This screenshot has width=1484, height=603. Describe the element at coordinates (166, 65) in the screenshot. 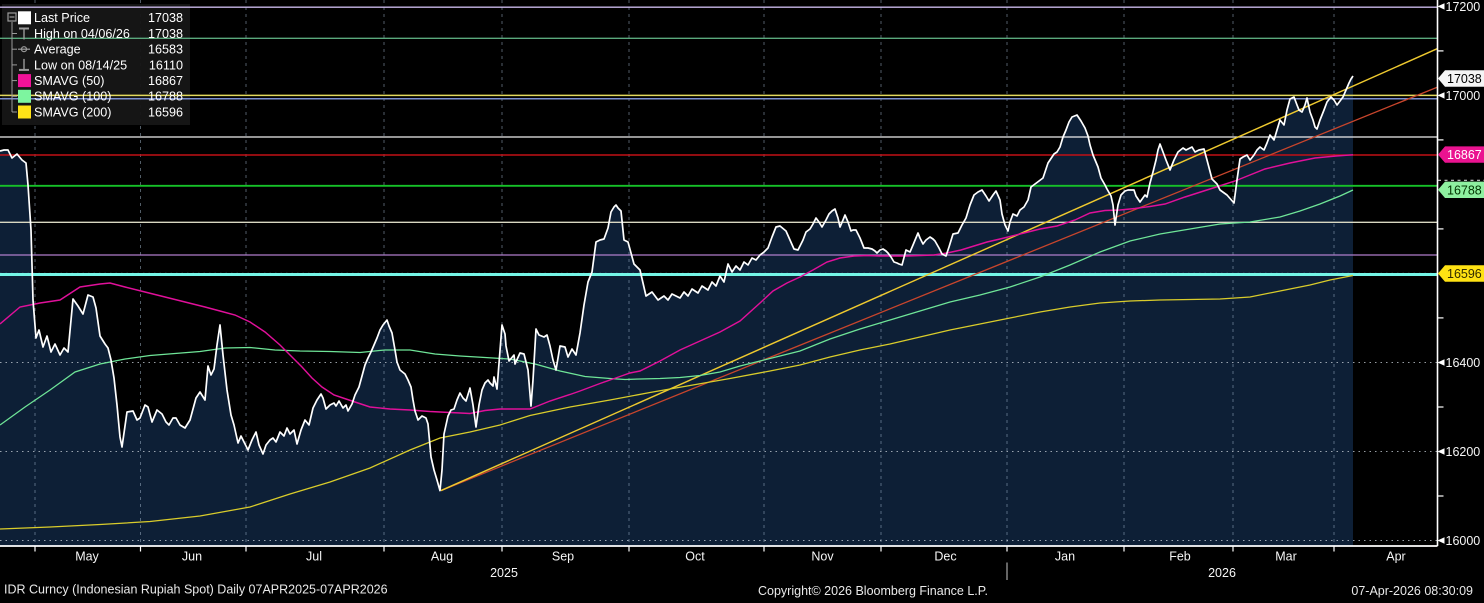

I see `svg-text: 16110` at that location.